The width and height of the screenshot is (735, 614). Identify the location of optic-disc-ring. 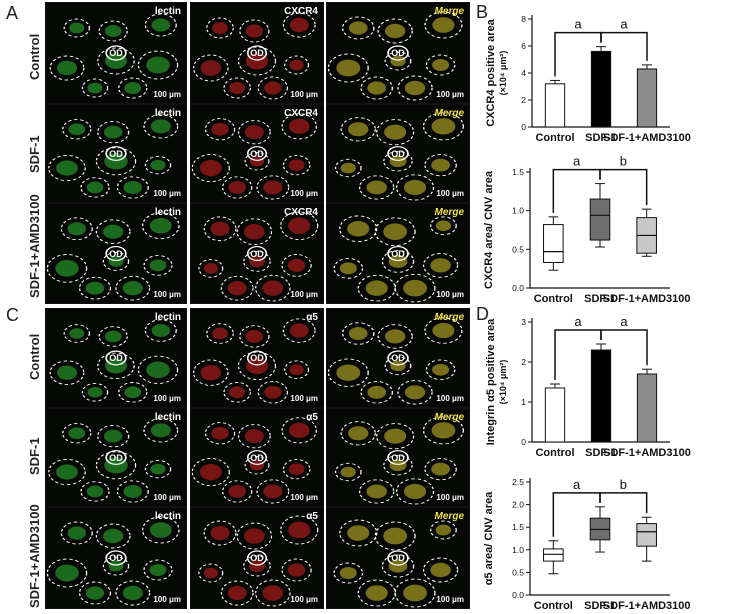
(398, 53).